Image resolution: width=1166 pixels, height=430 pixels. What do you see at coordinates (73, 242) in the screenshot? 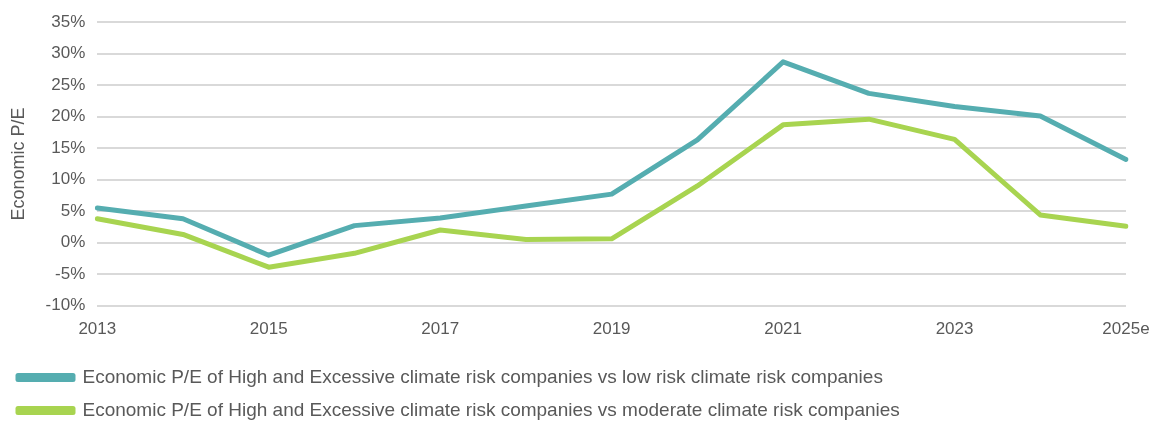
I see `y-tick-label: 0%` at bounding box center [73, 242].